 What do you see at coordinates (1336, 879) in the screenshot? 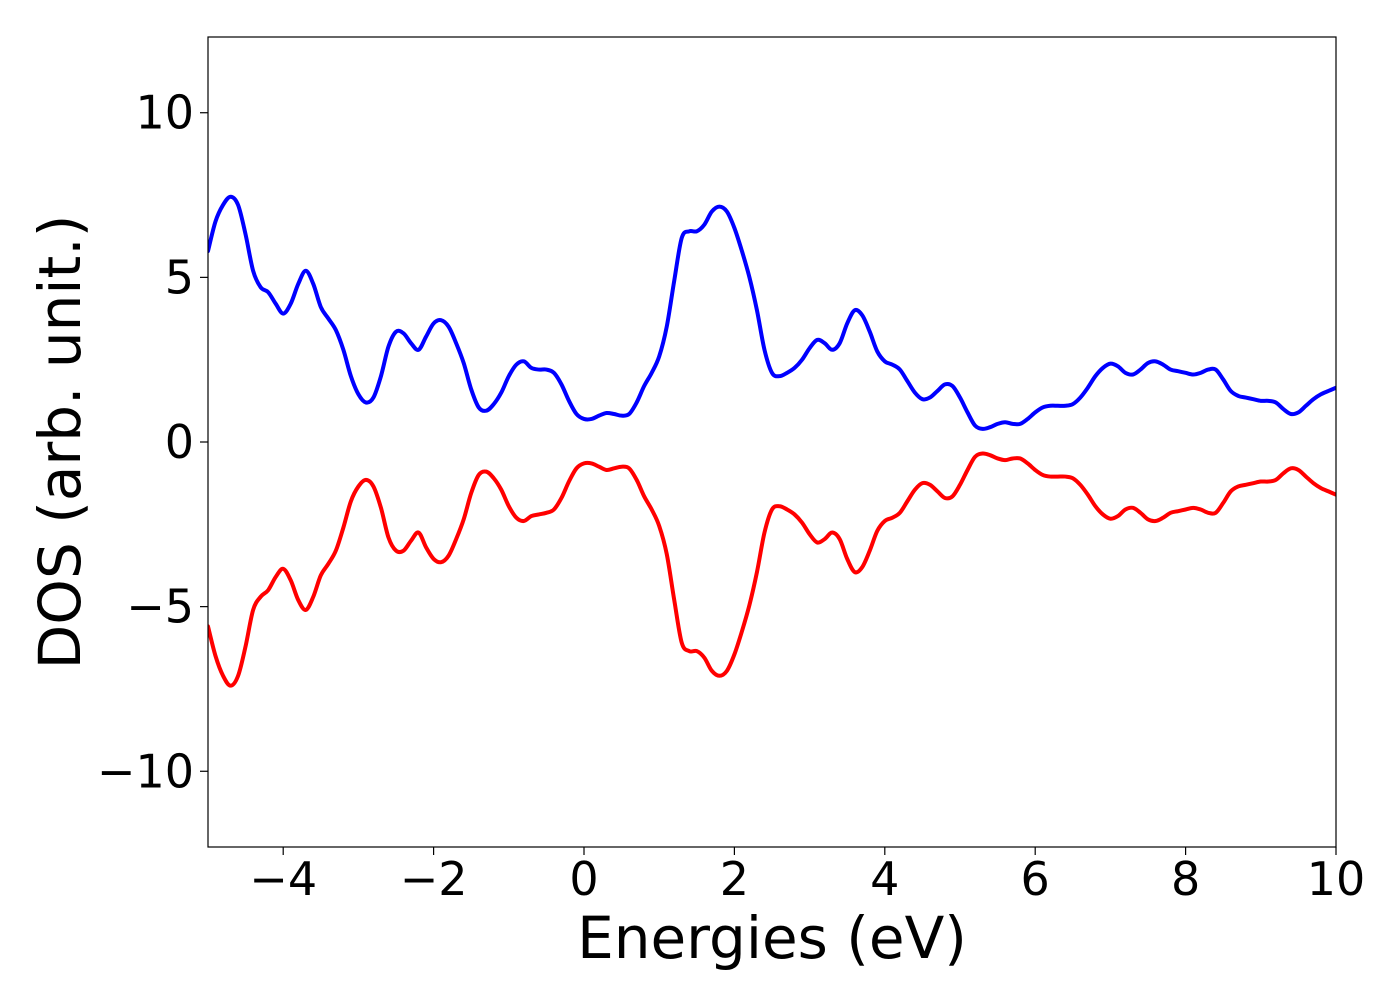
I see `x-tick-label: 10` at bounding box center [1336, 879].